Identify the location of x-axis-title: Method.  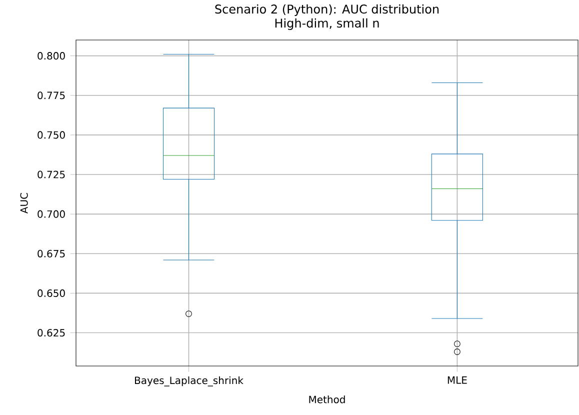
(327, 400).